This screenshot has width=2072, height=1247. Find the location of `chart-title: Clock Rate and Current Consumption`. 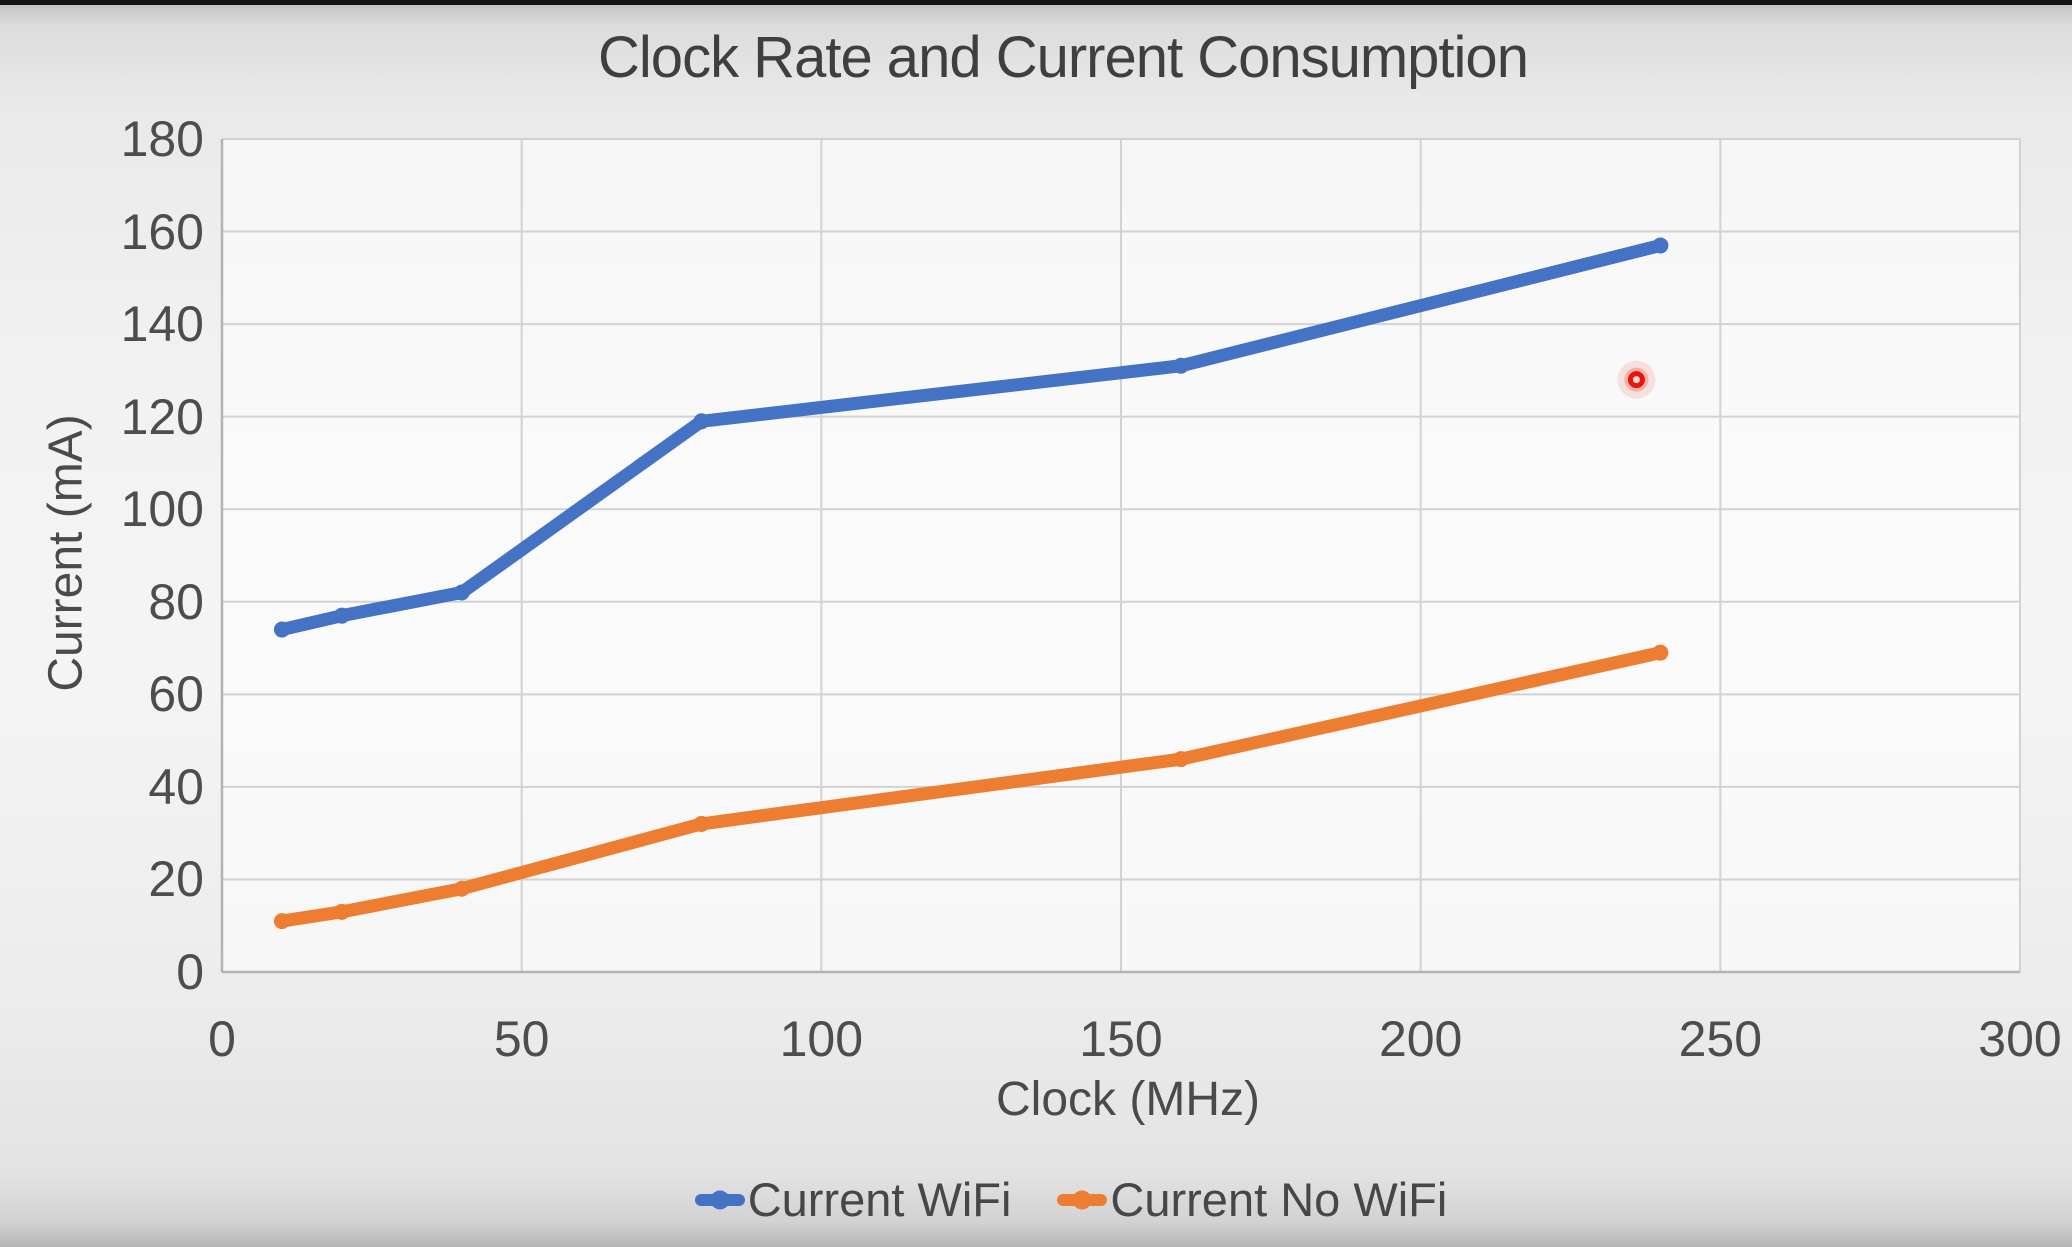

chart-title: Clock Rate and Current Consumption is located at coordinates (1063, 57).